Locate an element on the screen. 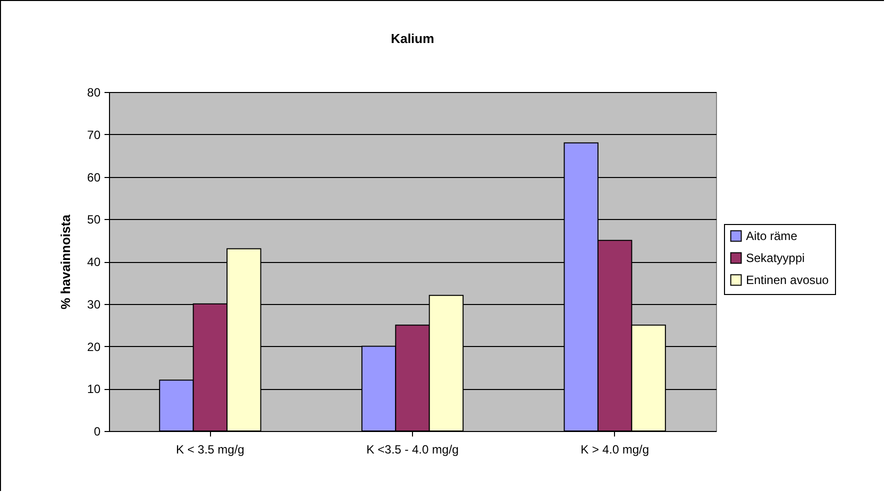 This screenshot has height=493, width=886. y-tick-label: 20 is located at coordinates (94, 347).